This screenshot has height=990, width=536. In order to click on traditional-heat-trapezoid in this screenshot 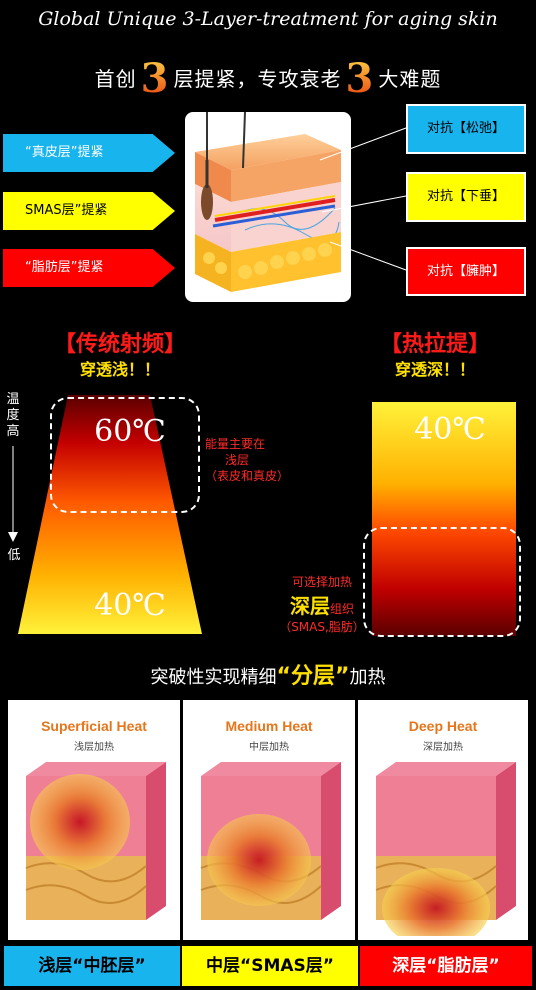, I will do `click(110, 514)`.